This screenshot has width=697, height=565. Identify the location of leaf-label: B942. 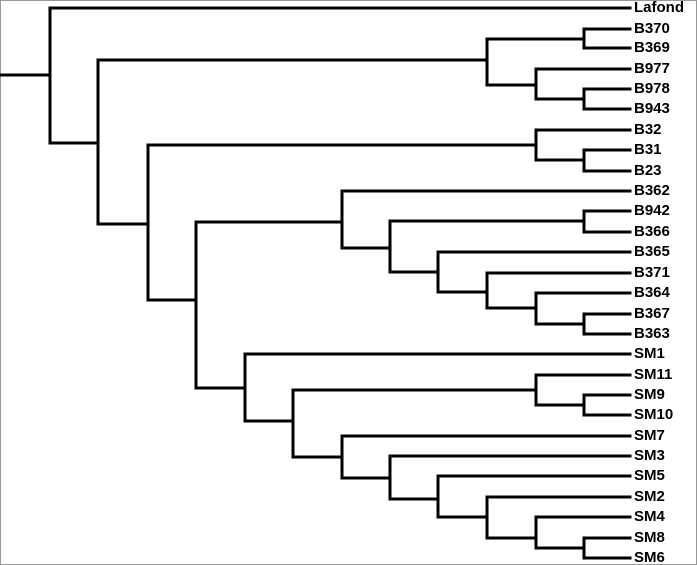
(652, 210).